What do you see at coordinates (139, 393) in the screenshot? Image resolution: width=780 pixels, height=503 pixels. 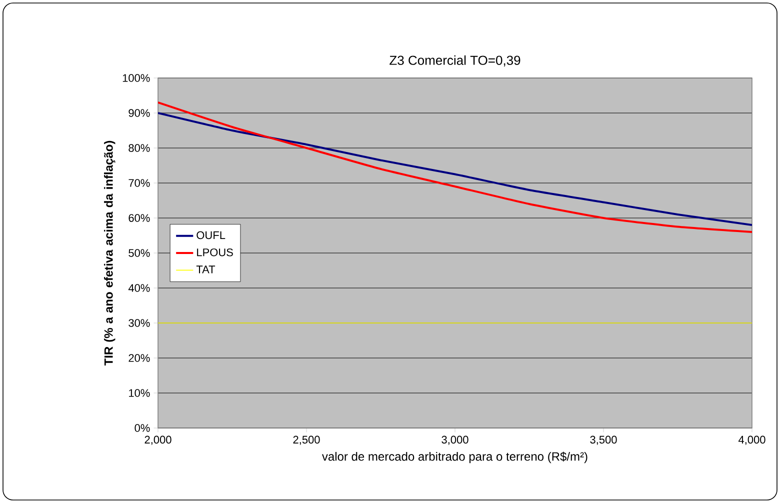 I see `y-tick-label: 10%` at bounding box center [139, 393].